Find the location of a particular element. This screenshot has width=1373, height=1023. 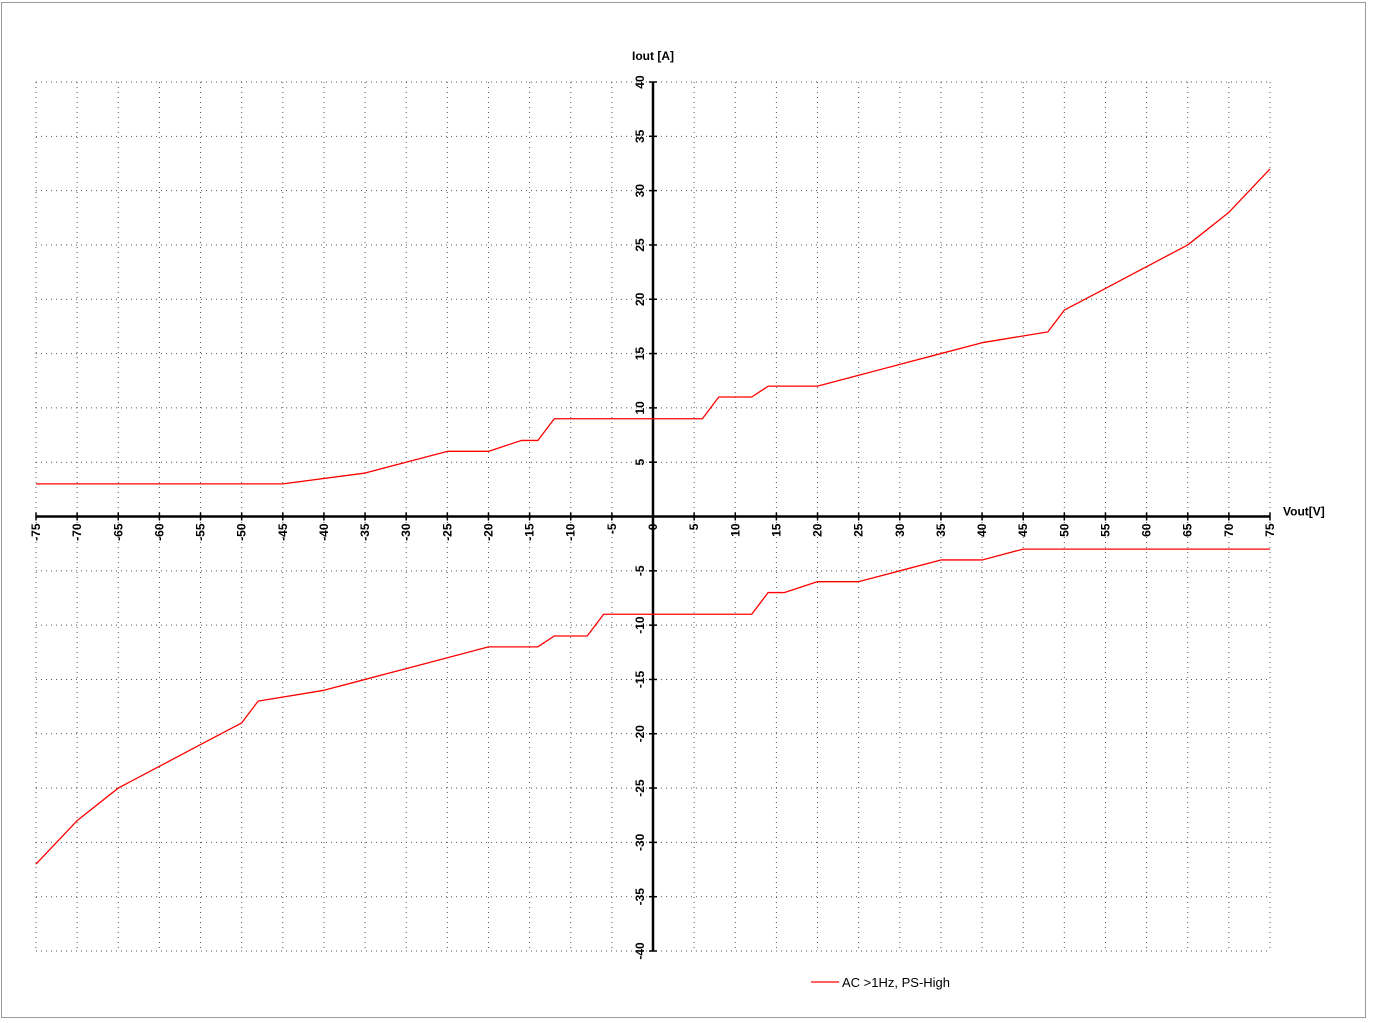

y-tick-label: 25 is located at coordinates (640, 245).